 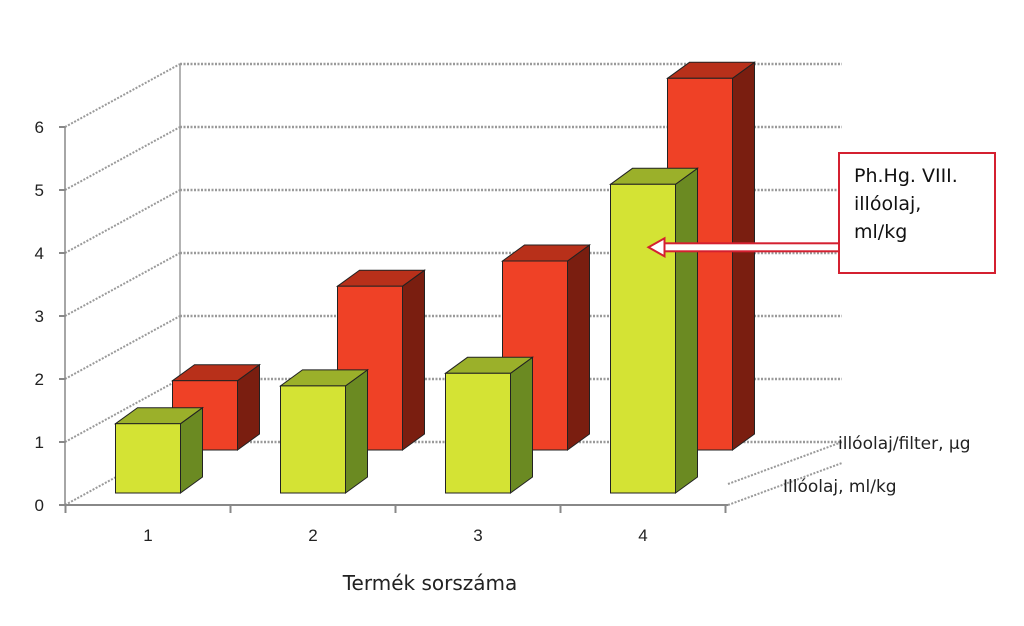 I want to click on y-tick-label: 5, so click(x=39, y=190).